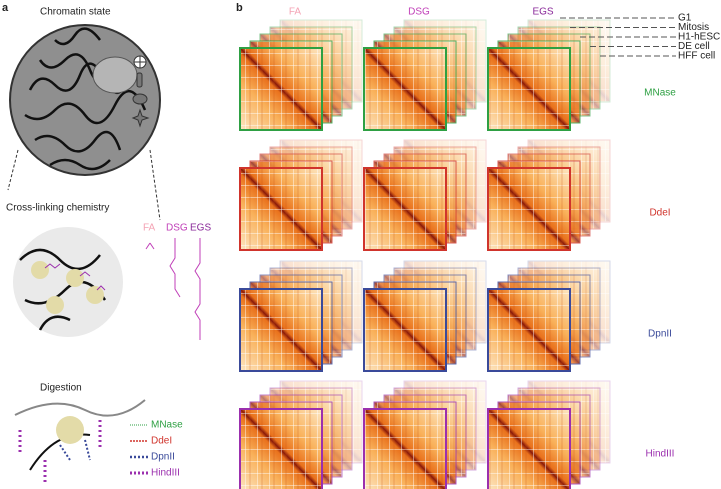  I want to click on nucleus, so click(85, 100).